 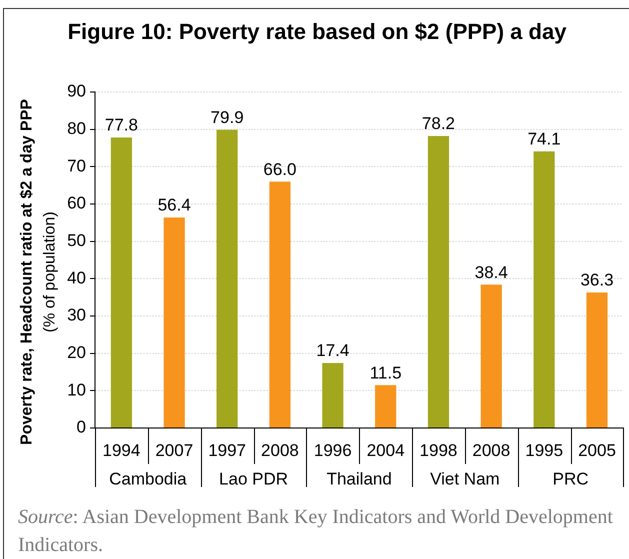 I want to click on text: Lao PDR, so click(x=253, y=479).